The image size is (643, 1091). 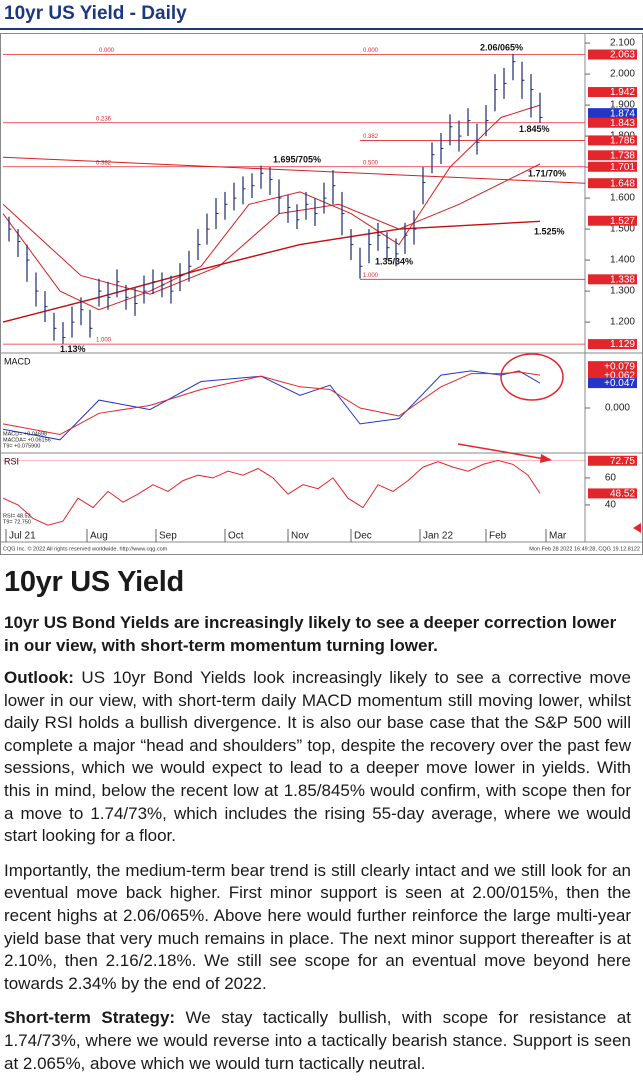 What do you see at coordinates (94, 582) in the screenshot?
I see `article-title: 10yr US Yield` at bounding box center [94, 582].